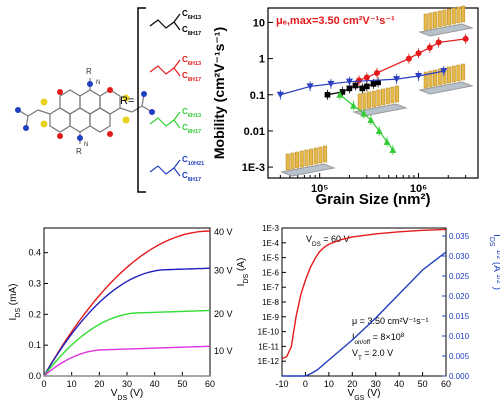 This screenshot has width=500, height=403. I want to click on alkyl-lower-label-0: C8H17, so click(191, 31).